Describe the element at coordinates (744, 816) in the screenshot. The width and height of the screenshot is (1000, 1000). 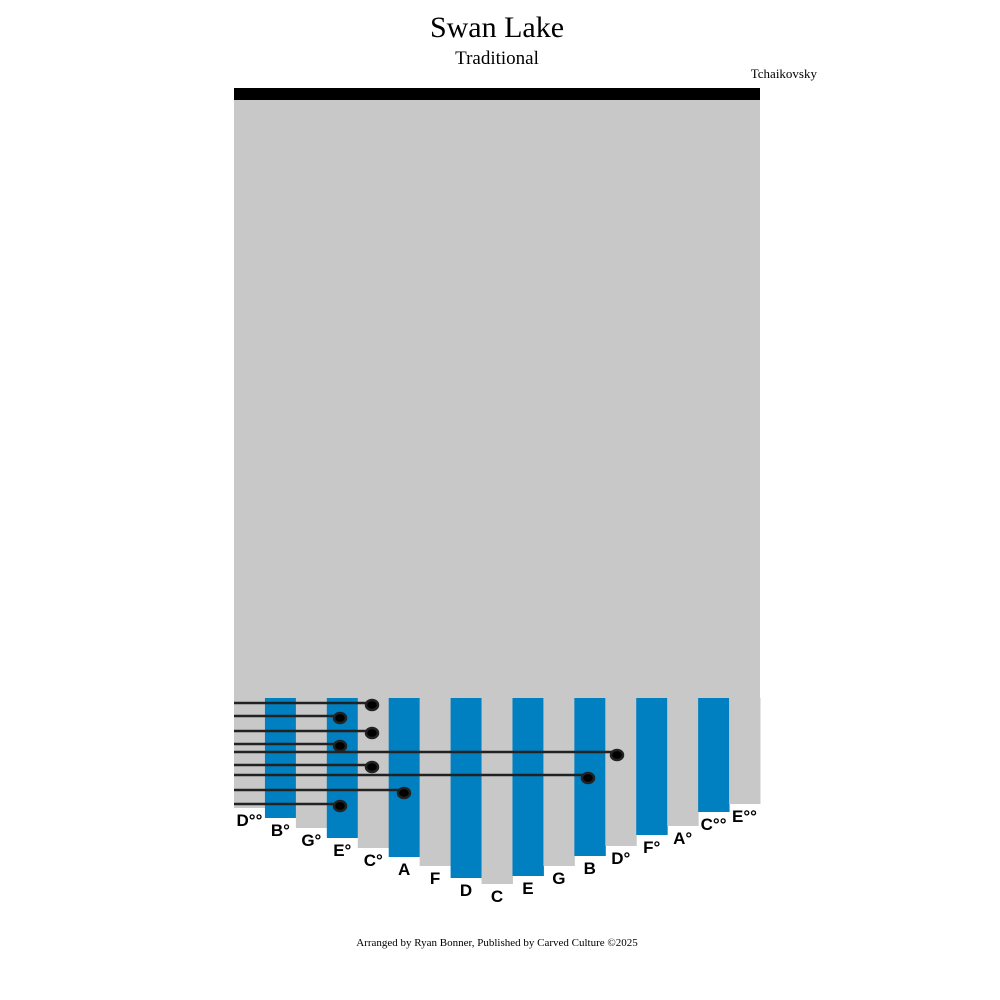
I see `key-label: E°°` at that location.